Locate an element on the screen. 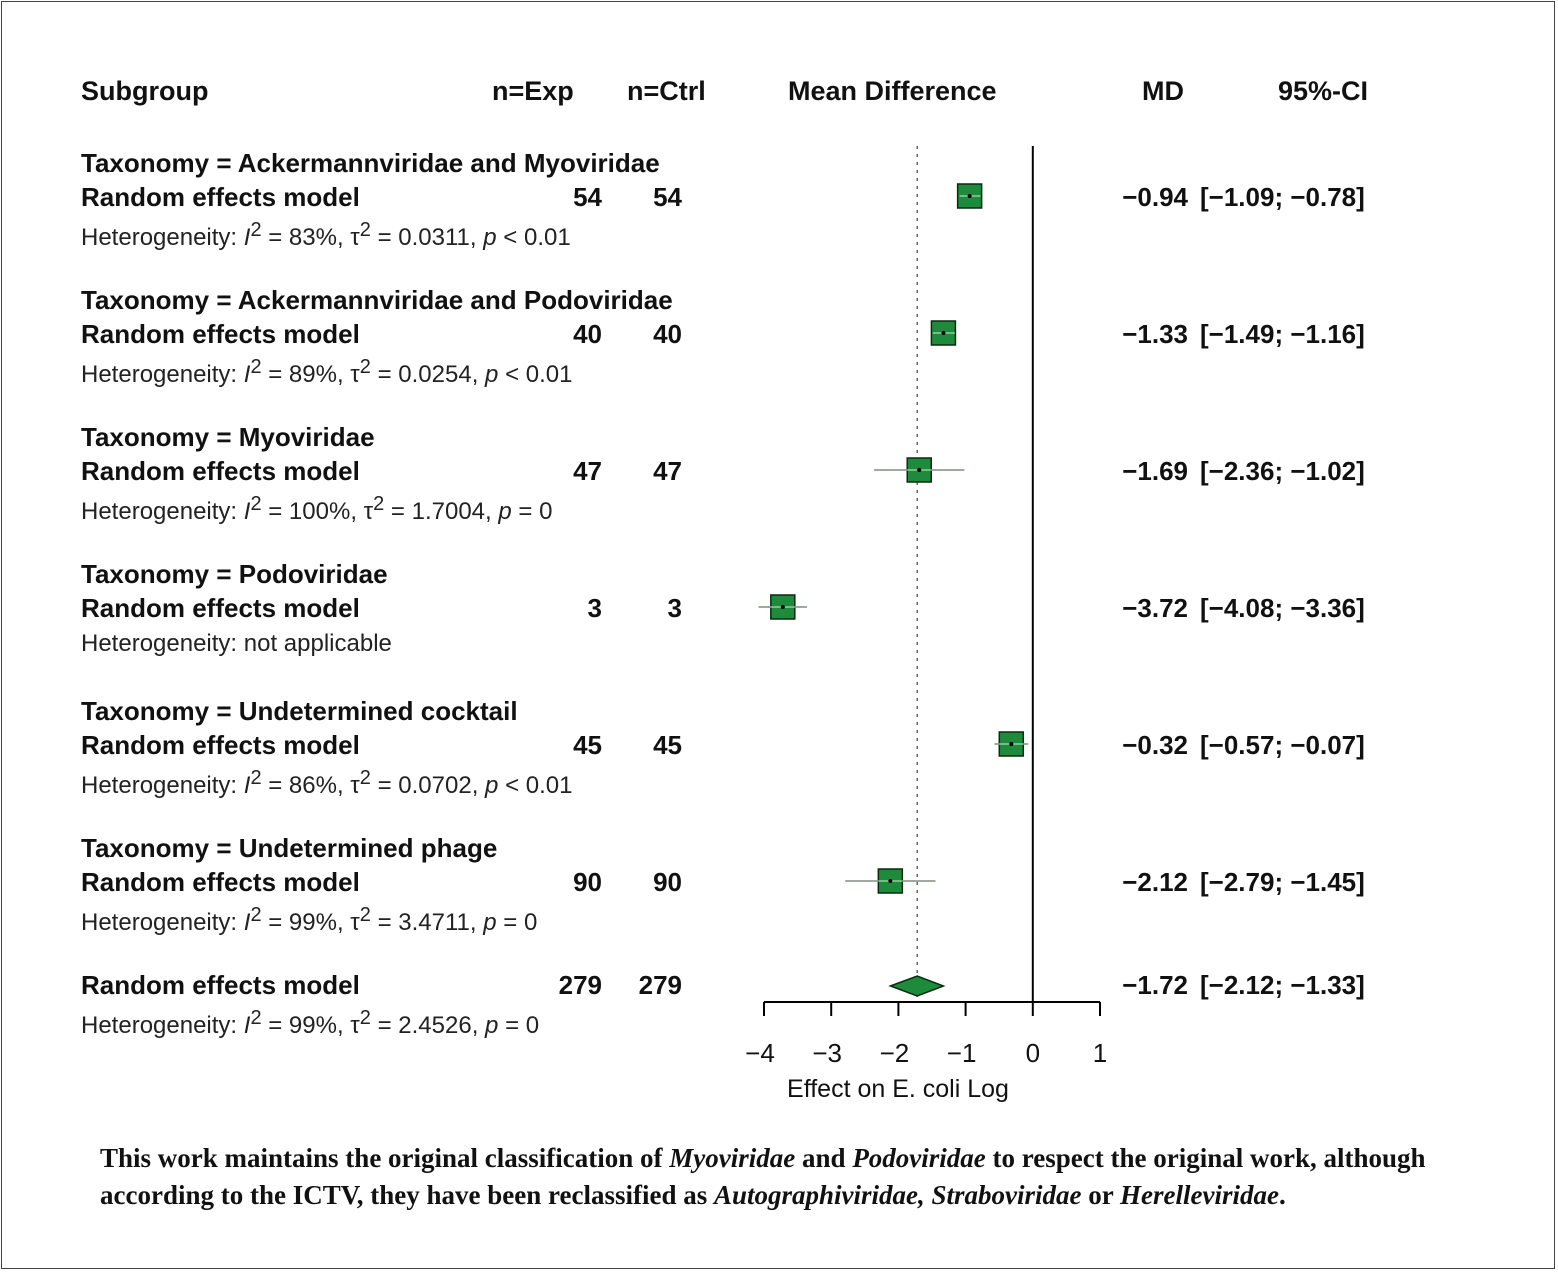 The height and width of the screenshot is (1272, 1558). overall-n-ctrl: 279 is located at coordinates (660, 985).